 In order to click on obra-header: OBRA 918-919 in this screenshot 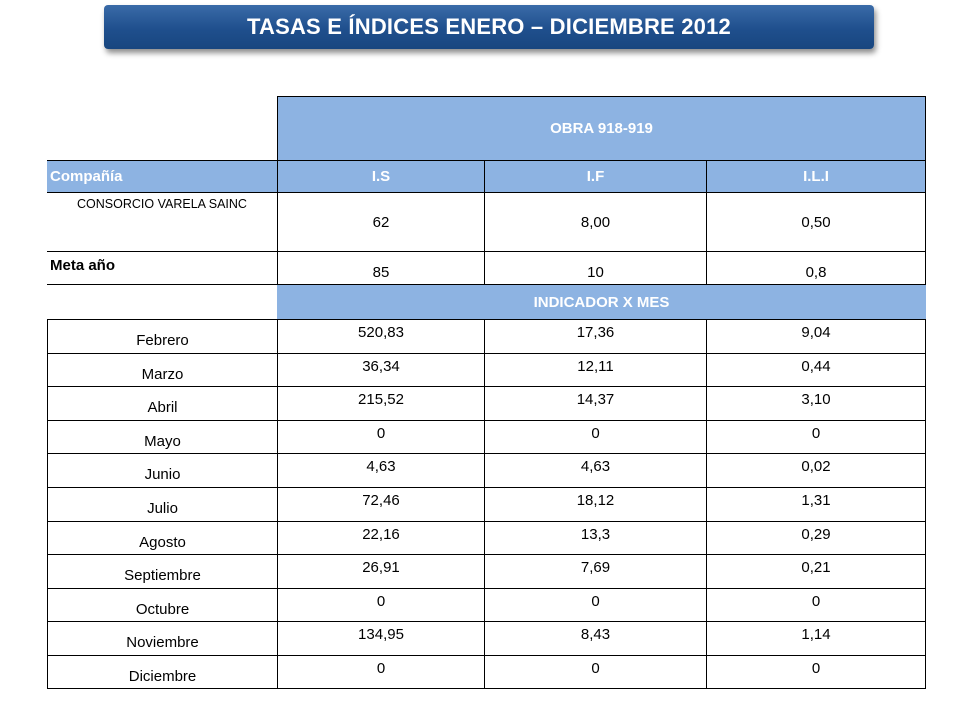, I will do `click(601, 128)`.